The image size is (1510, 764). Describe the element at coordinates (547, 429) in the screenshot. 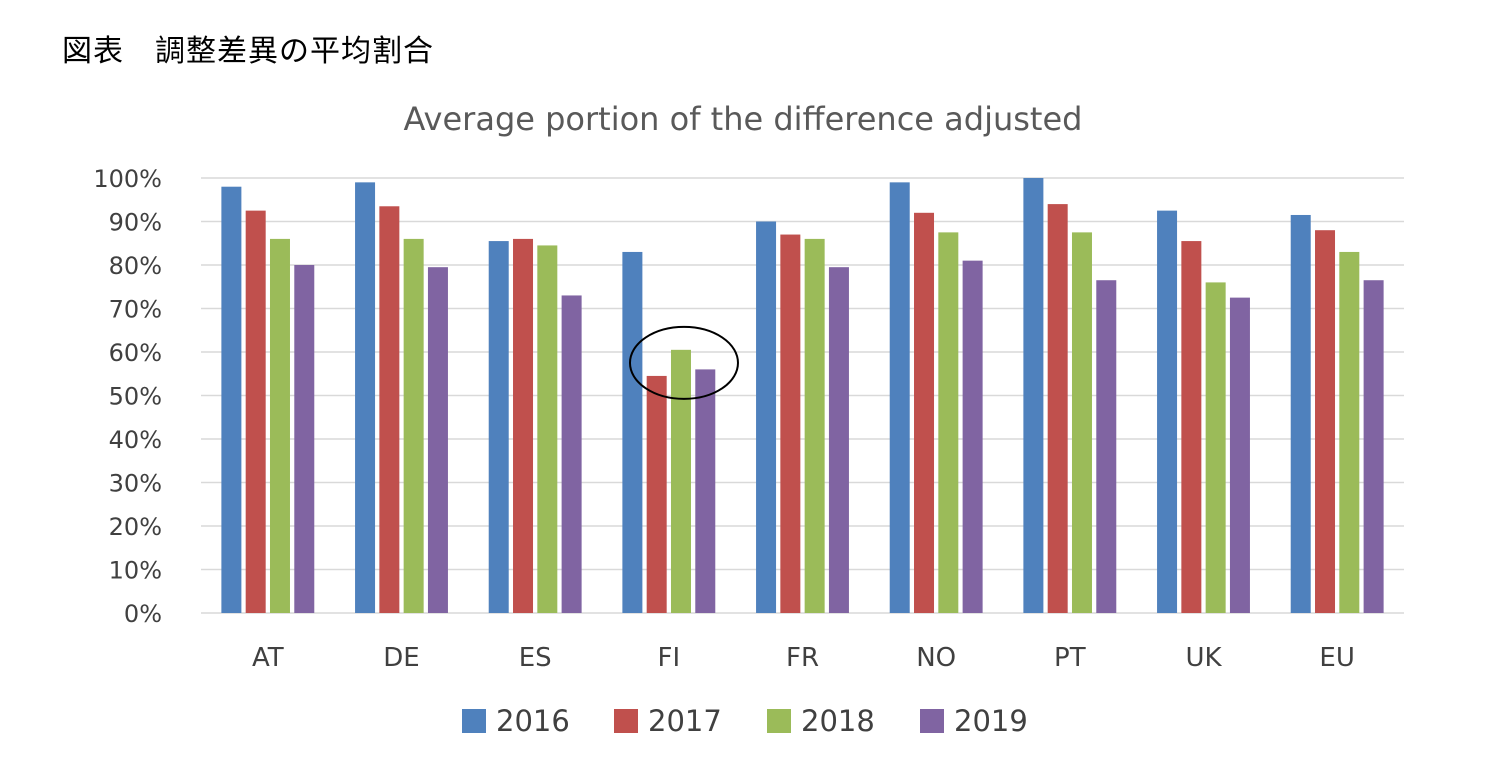

I see `bar-ES-2018` at that location.